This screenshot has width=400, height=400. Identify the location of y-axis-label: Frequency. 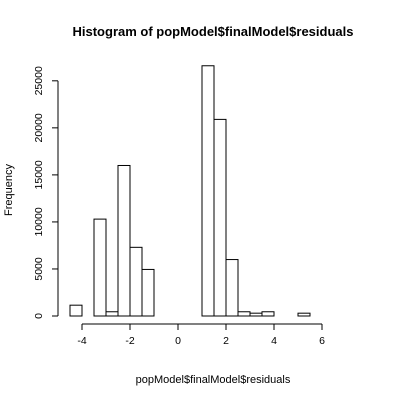
(9, 190).